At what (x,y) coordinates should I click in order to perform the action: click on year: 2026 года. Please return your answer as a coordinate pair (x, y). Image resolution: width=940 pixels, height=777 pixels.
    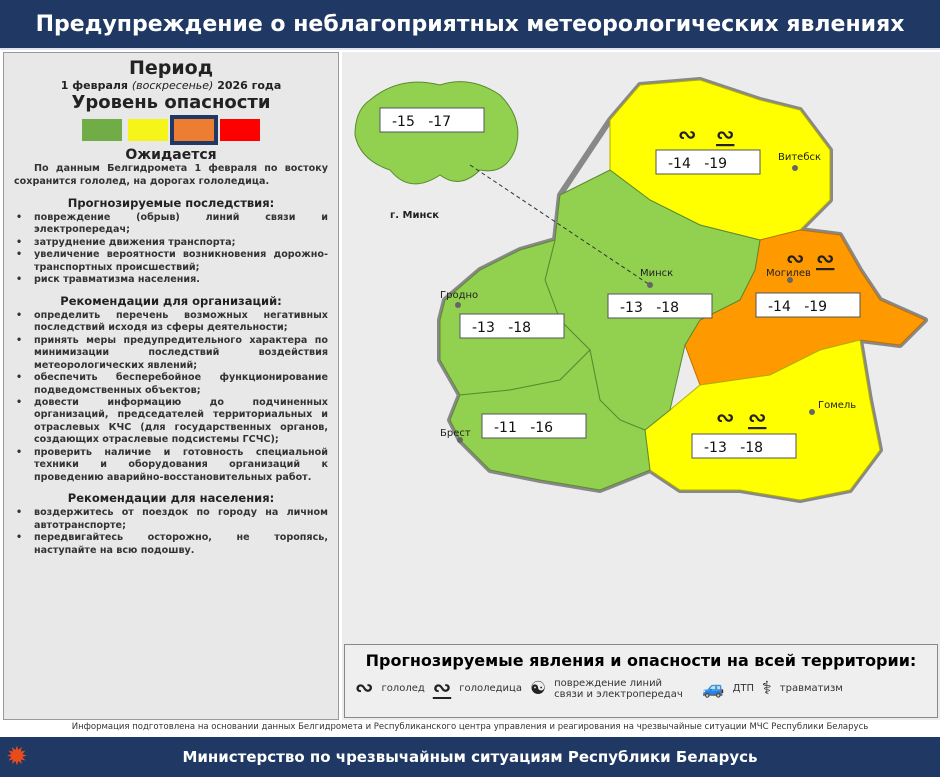
    Looking at the image, I should click on (249, 85).